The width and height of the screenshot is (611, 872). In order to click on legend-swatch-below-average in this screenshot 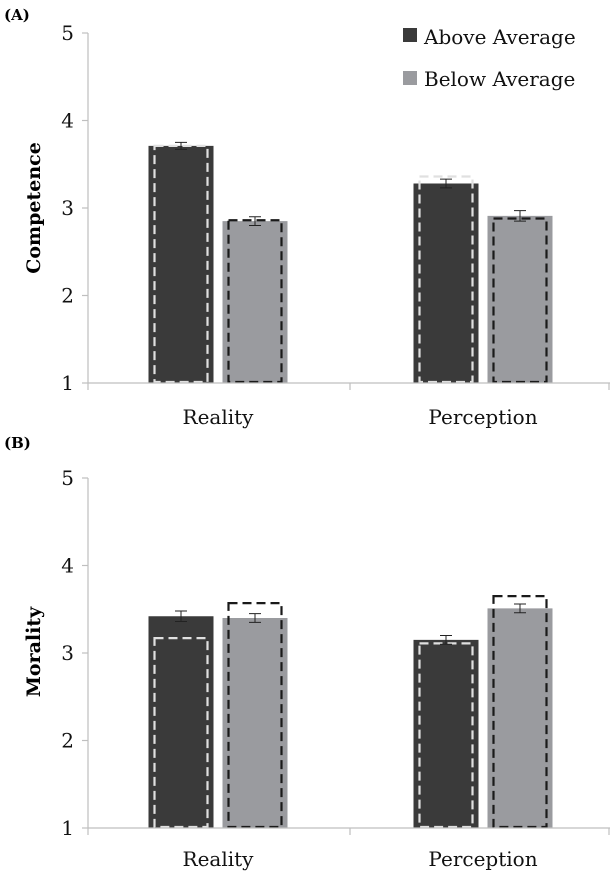, I will do `click(410, 78)`.